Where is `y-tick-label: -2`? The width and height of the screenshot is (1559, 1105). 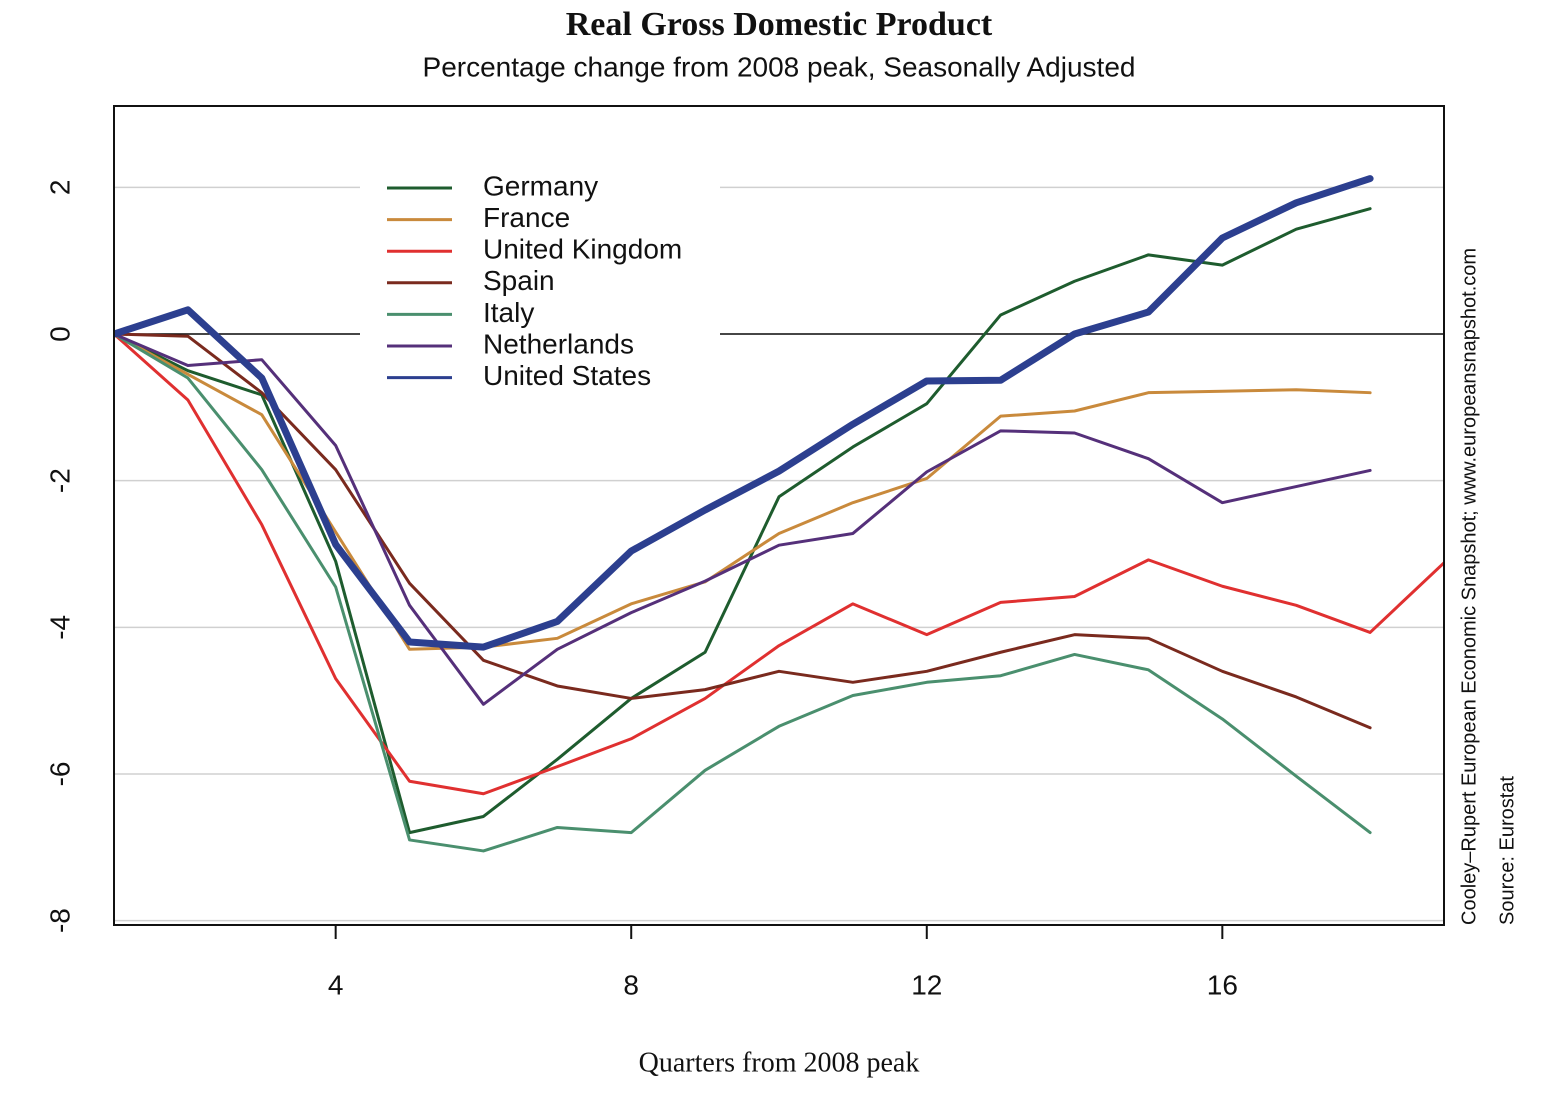 y-tick-label: -2 is located at coordinates (59, 480).